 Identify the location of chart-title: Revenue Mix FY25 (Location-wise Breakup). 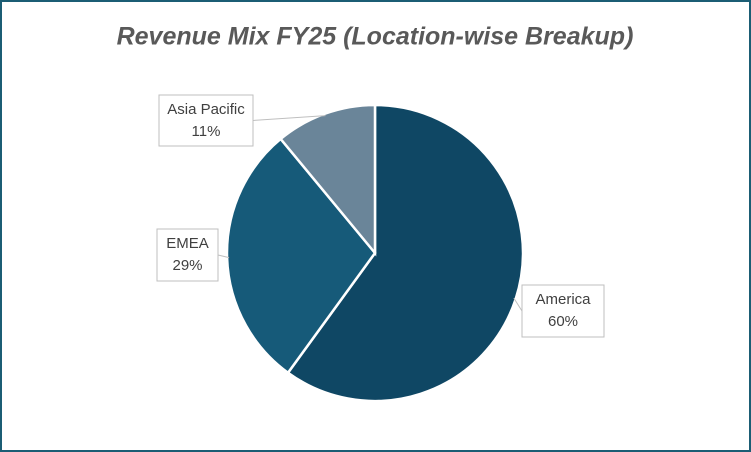
(375, 37).